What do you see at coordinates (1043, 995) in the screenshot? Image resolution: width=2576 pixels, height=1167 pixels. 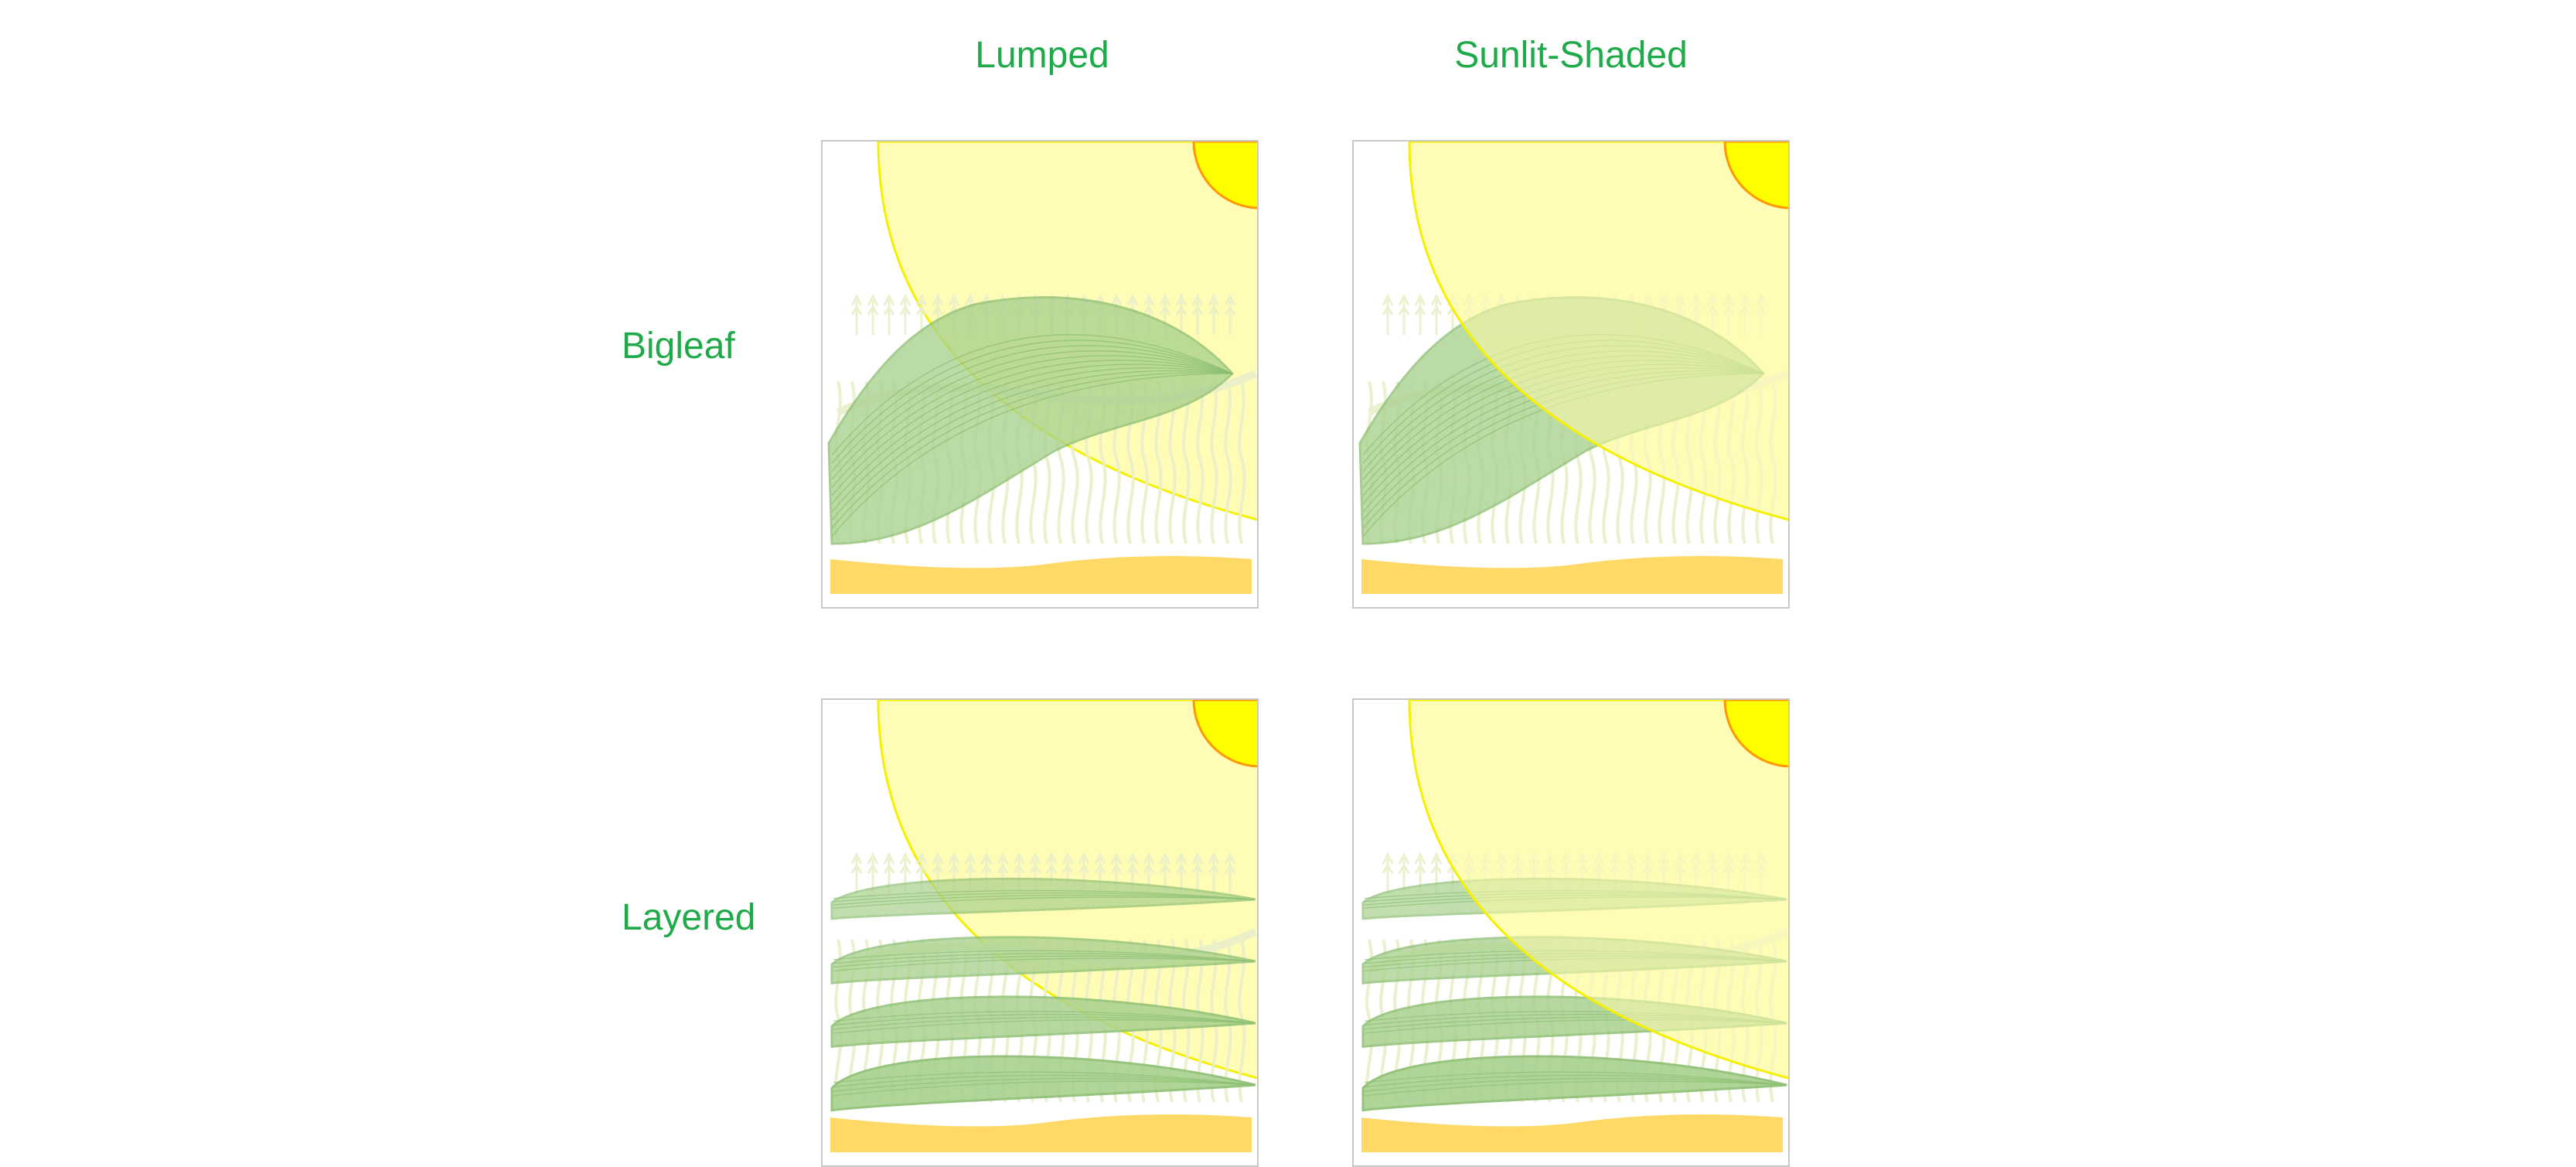 I see `leaf-layers` at bounding box center [1043, 995].